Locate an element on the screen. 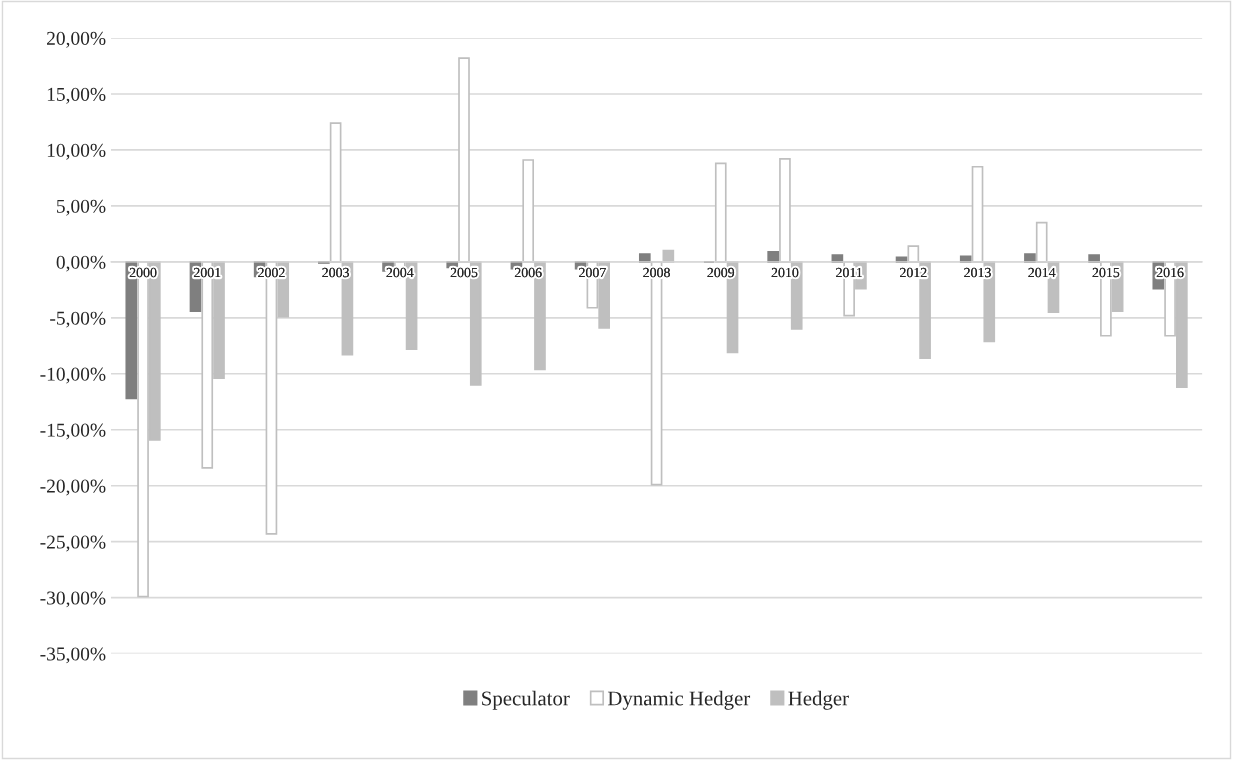 Image resolution: width=1233 pixels, height=760 pixels. x-tick-label: 2012 is located at coordinates (913, 272).